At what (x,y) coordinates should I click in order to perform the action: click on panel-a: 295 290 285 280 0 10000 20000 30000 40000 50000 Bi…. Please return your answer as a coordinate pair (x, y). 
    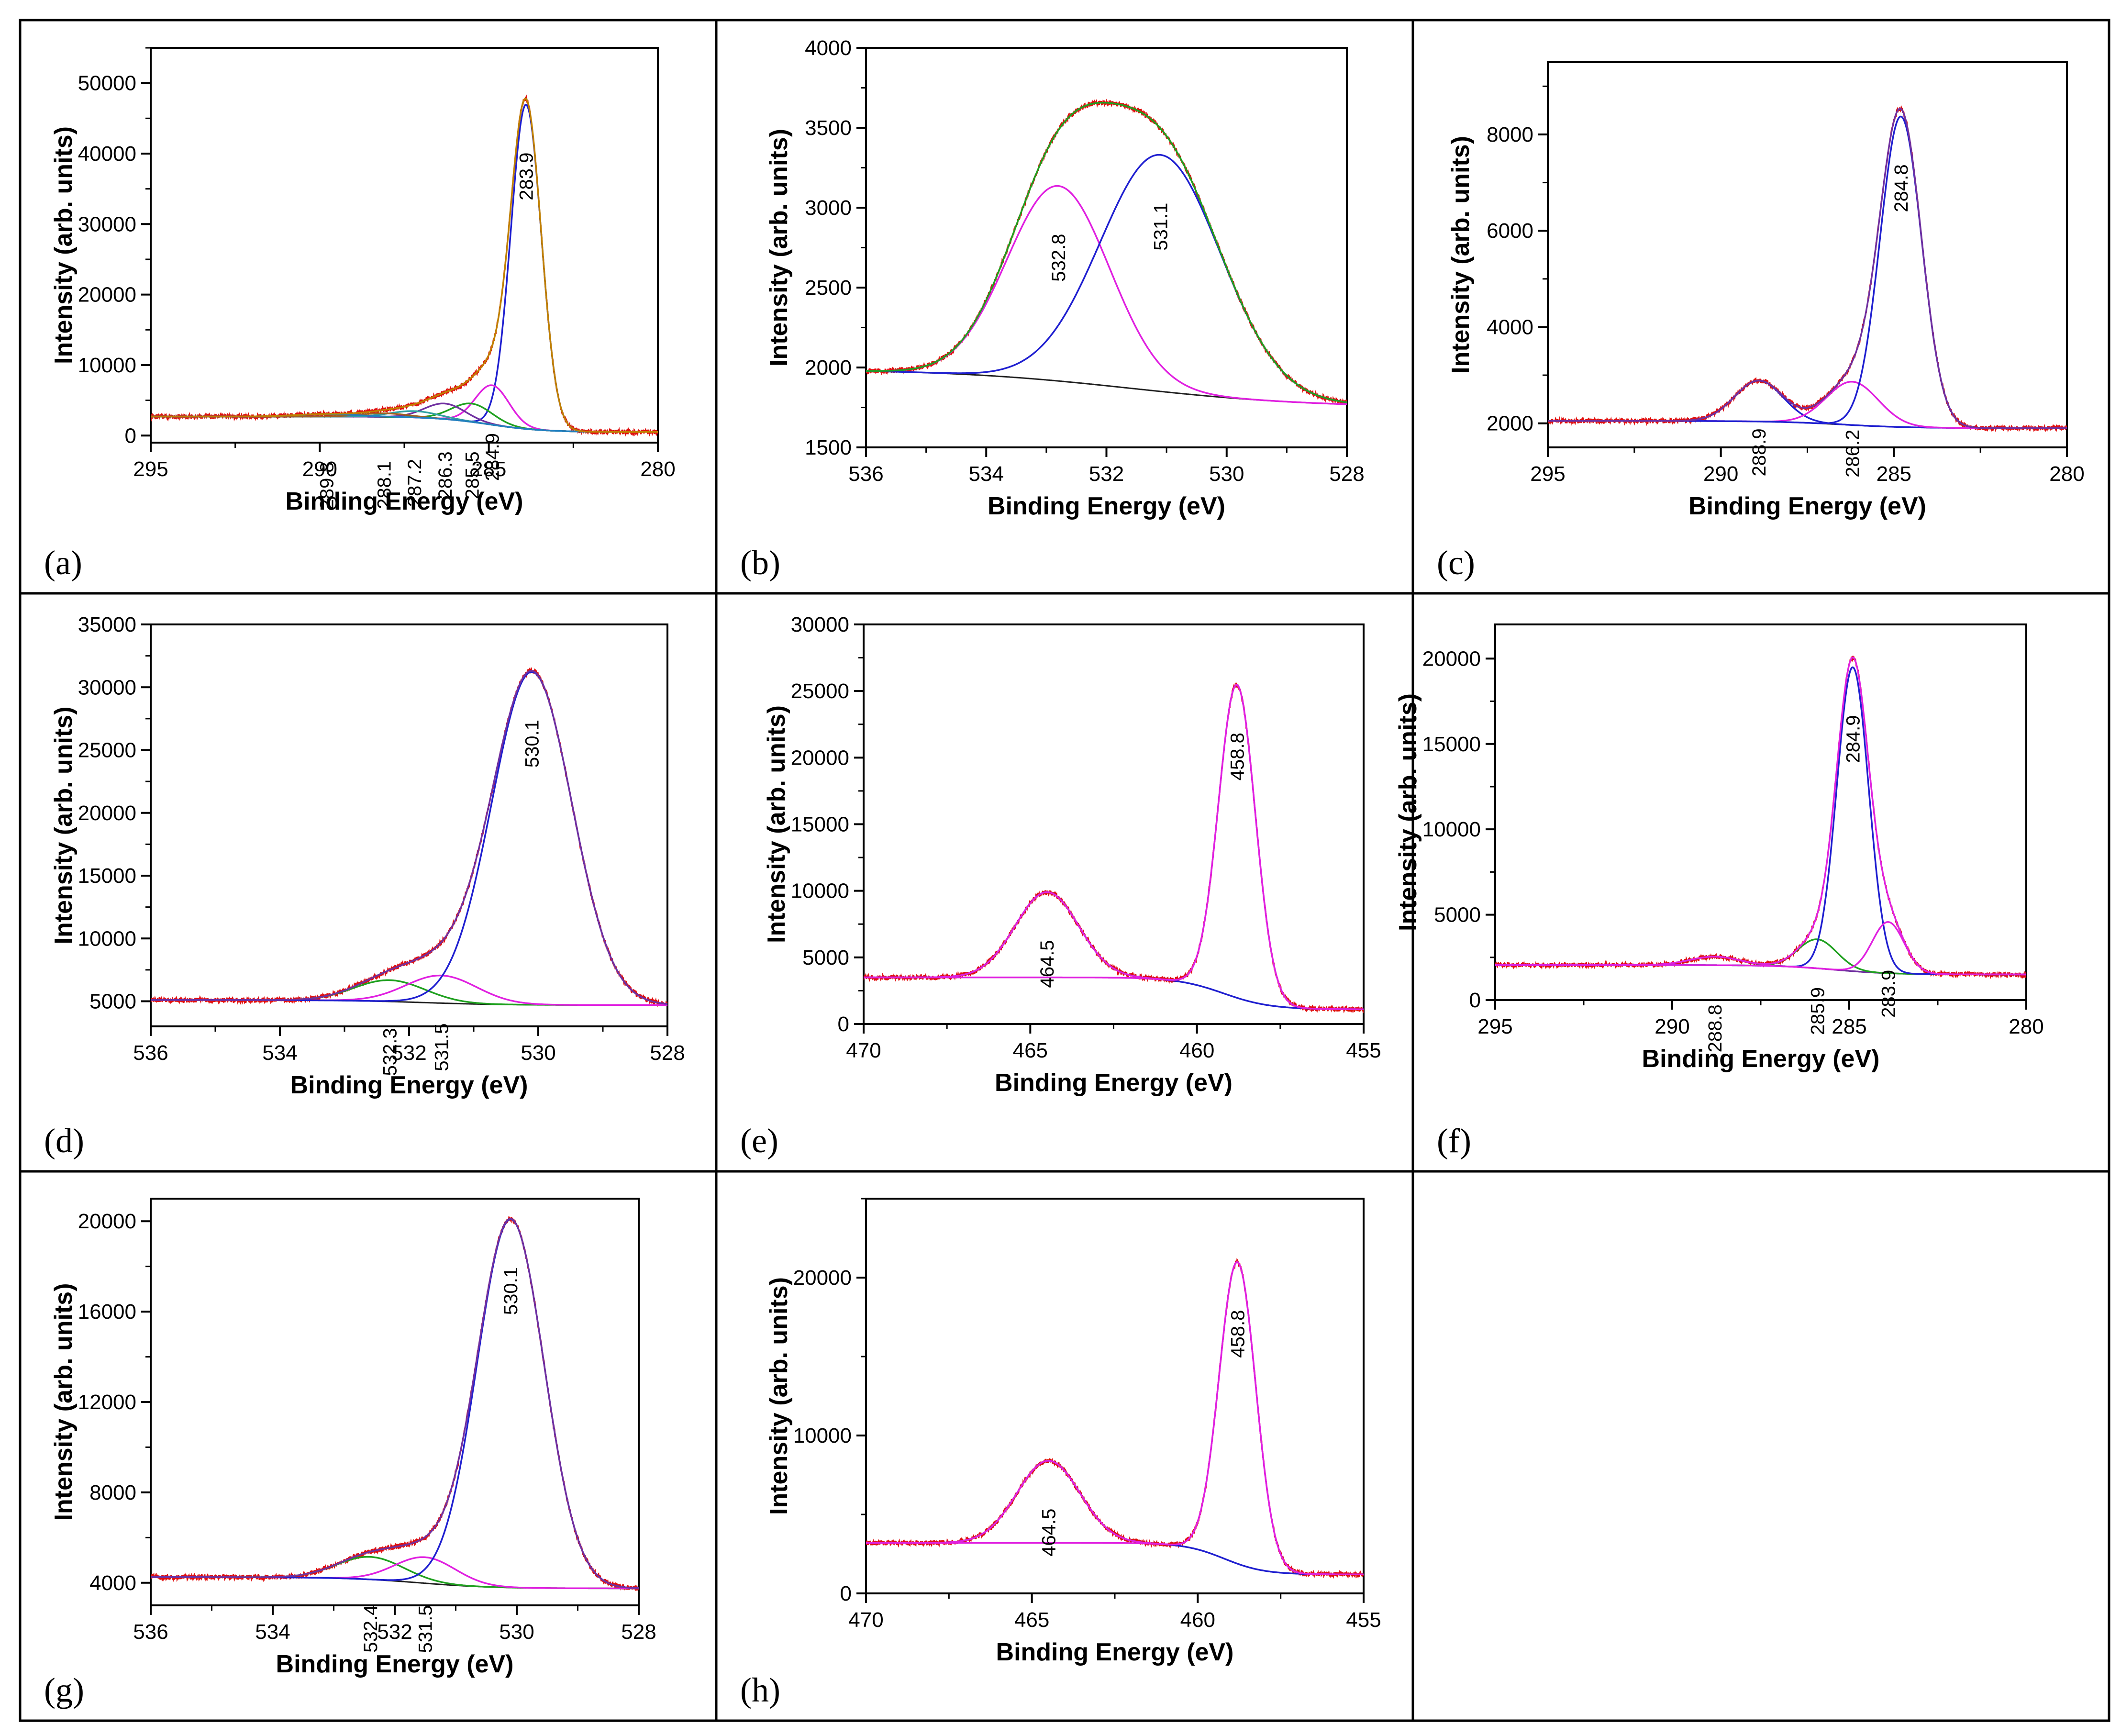
    Looking at the image, I should click on (360, 314).